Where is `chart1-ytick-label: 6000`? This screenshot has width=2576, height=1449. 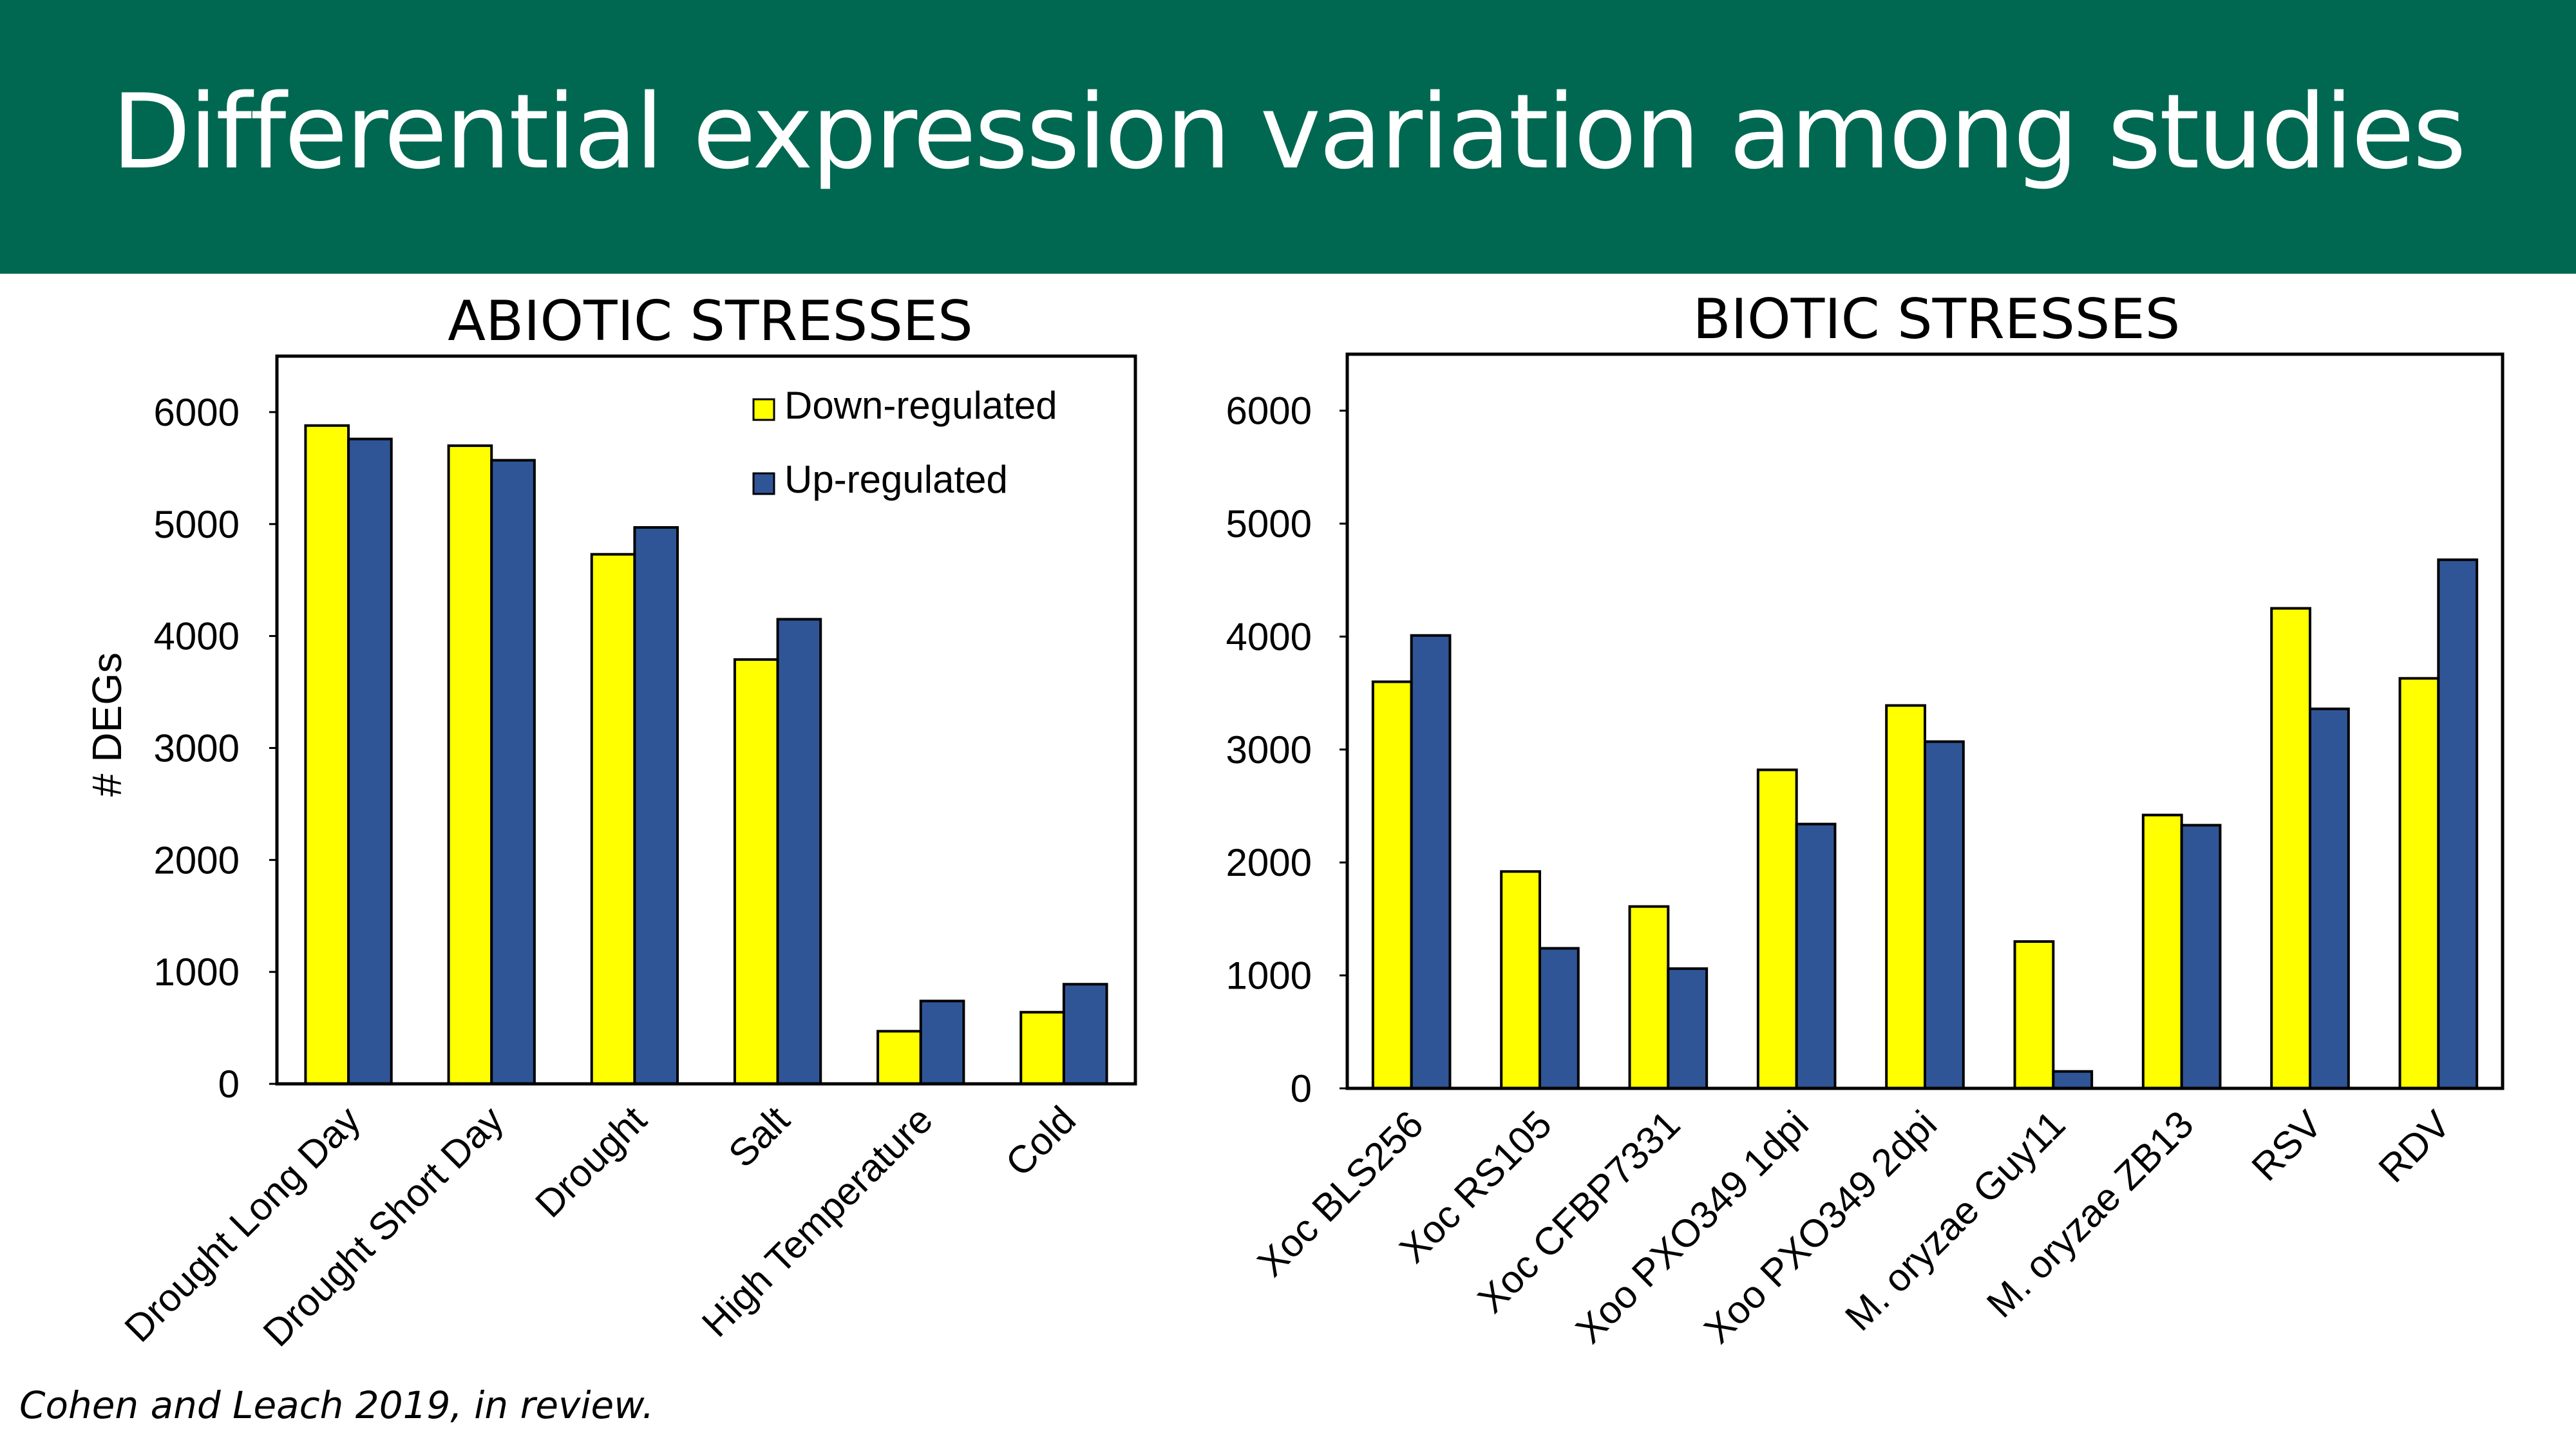 chart1-ytick-label: 6000 is located at coordinates (197, 413).